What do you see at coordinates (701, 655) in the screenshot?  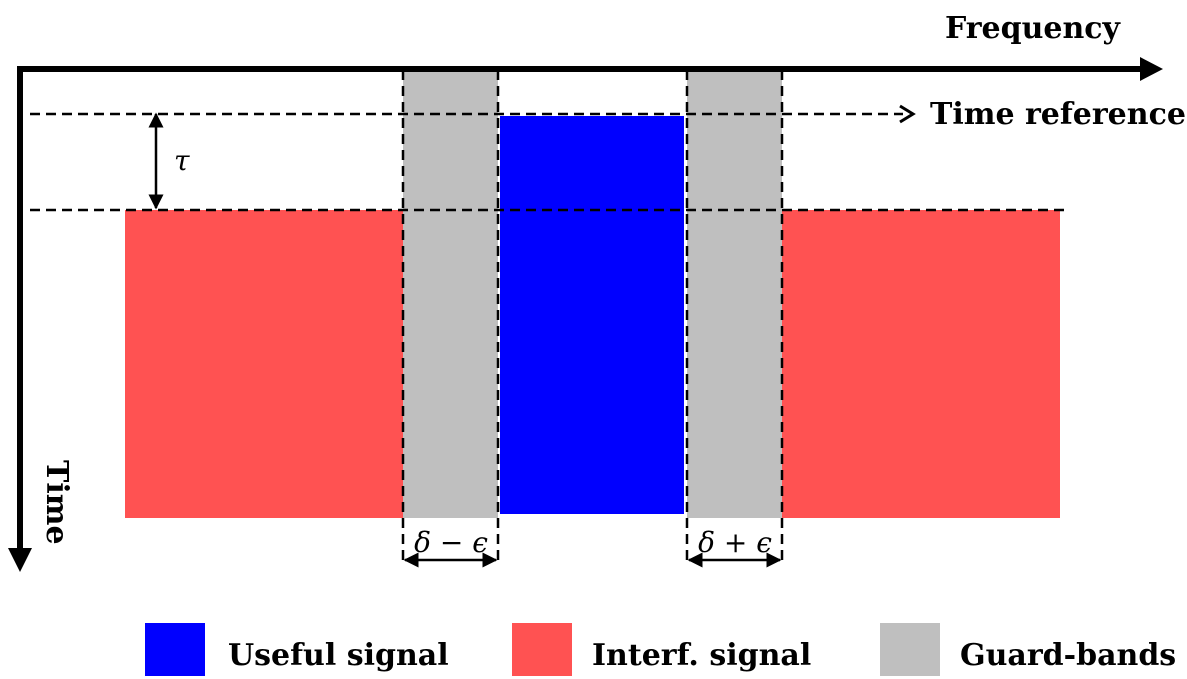 I see `legend-label-interference: Interf. signal` at bounding box center [701, 655].